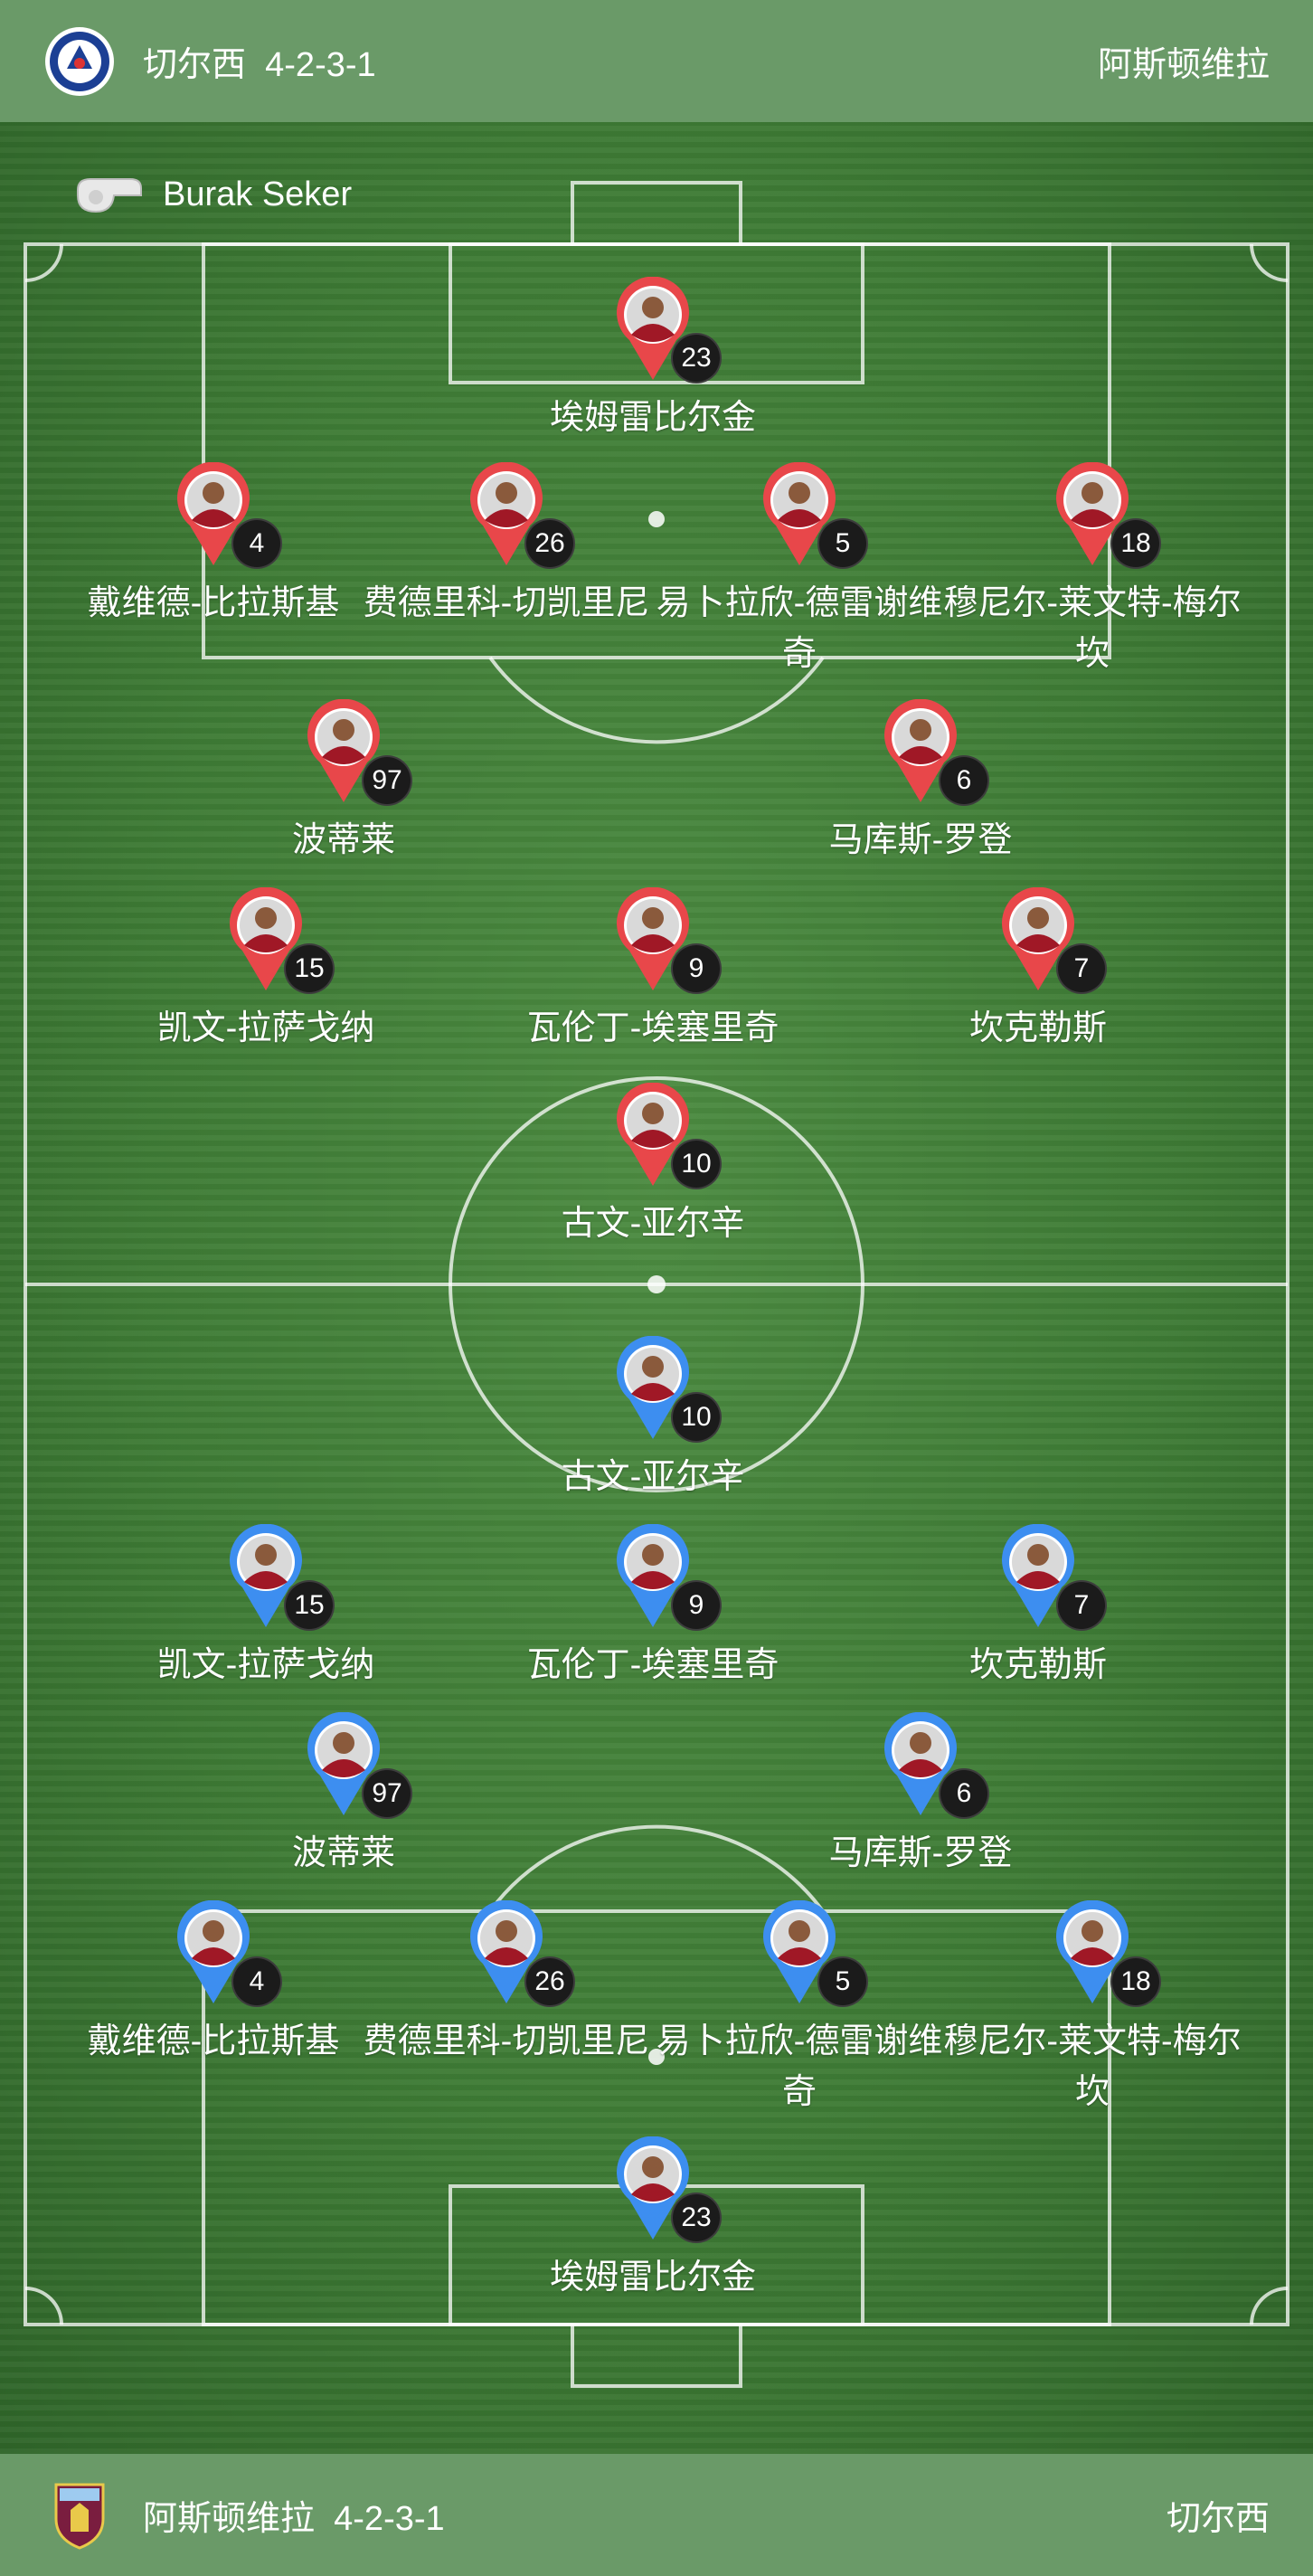 The image size is (1313, 2576). I want to click on away-team-formation: 阿斯顿维拉 4-2-3-1, so click(655, 2515).